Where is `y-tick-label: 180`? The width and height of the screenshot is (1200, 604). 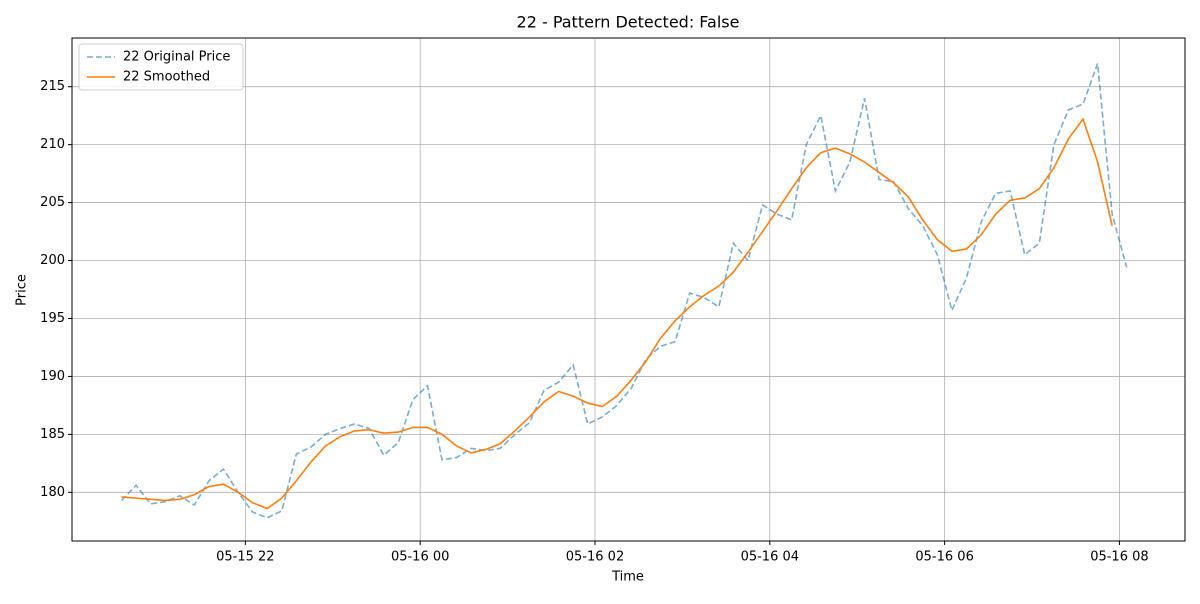
y-tick-label: 180 is located at coordinates (52, 492).